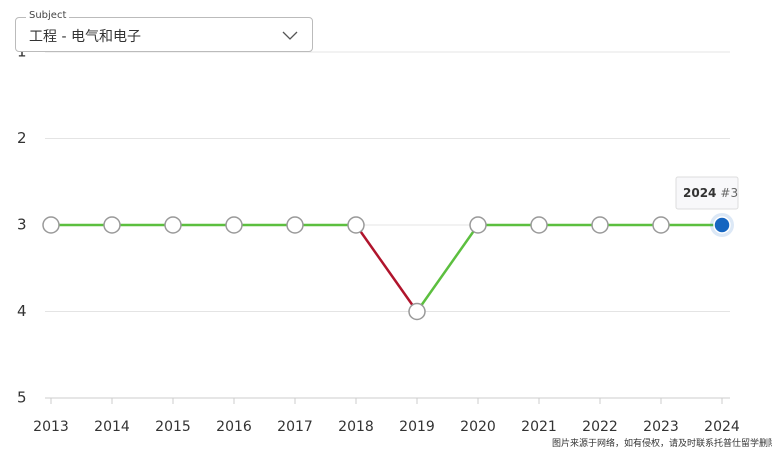 This screenshot has height=453, width=772. I want to click on select-label: Subject, so click(48, 15).